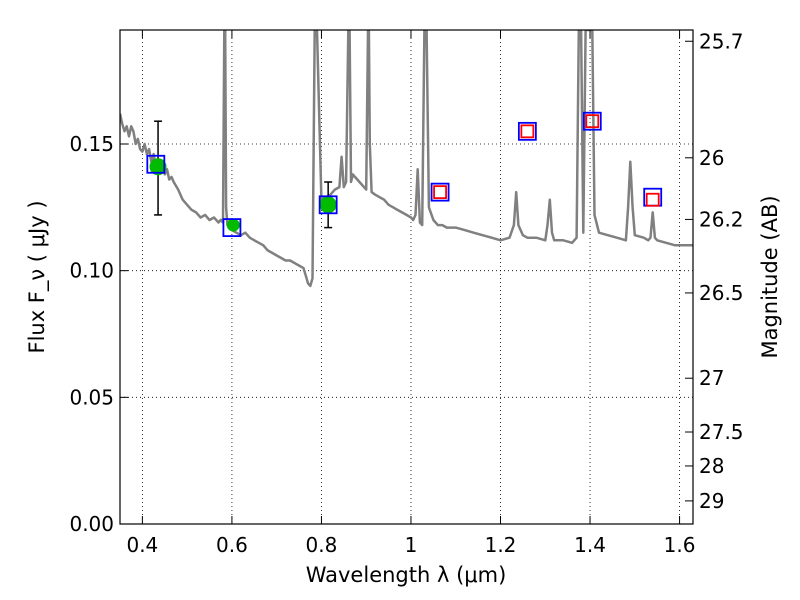 This screenshot has width=800, height=600. I want to click on y-axis-label: Flux F_ν ( μJy ), so click(37, 276).